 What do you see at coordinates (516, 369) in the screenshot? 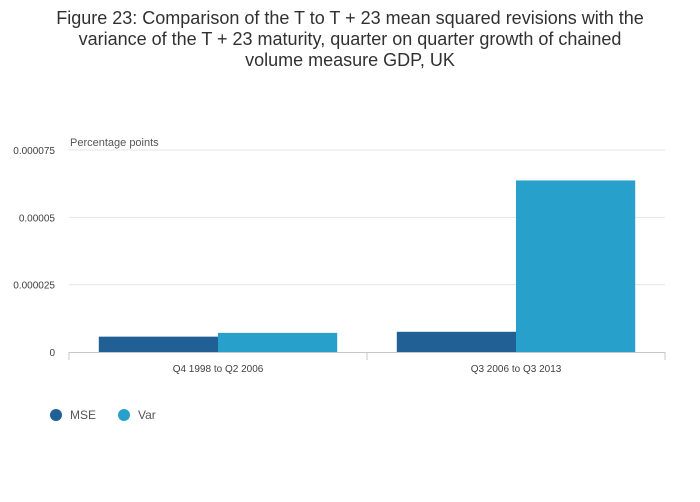
I see `x-tick-label: Q3 2006 to Q3 2013` at bounding box center [516, 369].